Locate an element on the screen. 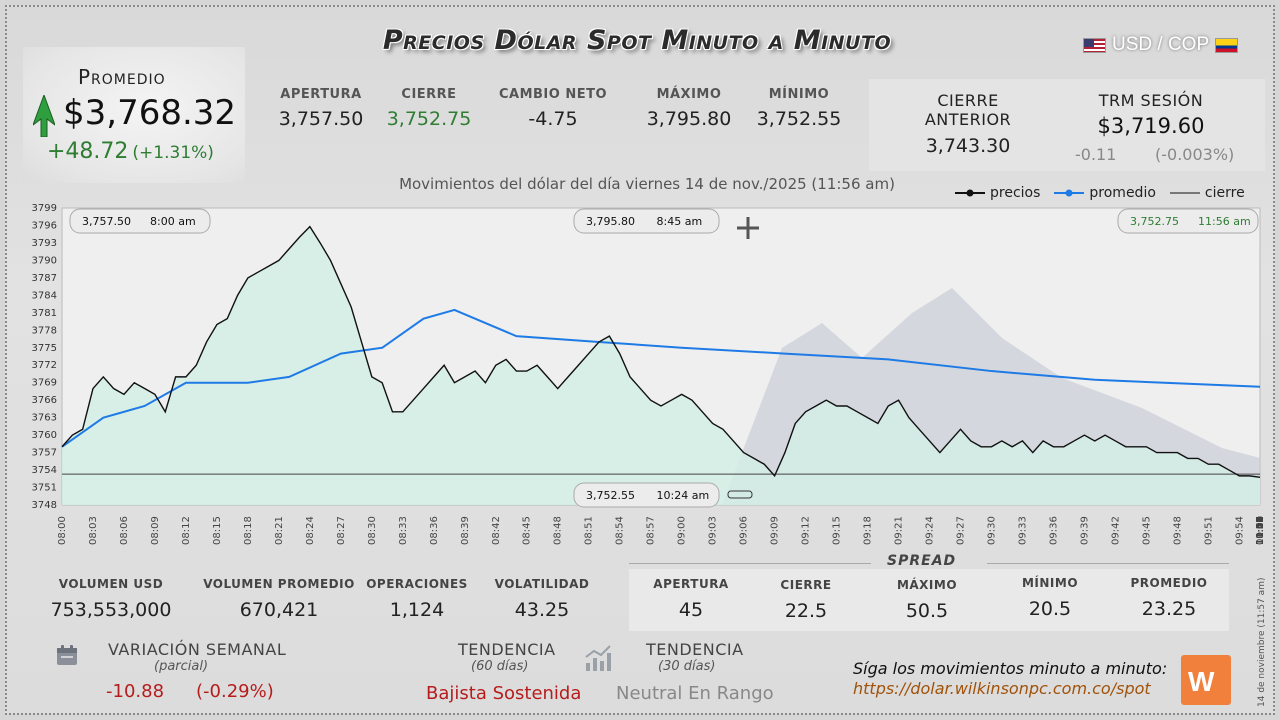 Image resolution: width=1280 pixels, height=720 pixels. trm-change: -0.11 is located at coordinates (1096, 154).